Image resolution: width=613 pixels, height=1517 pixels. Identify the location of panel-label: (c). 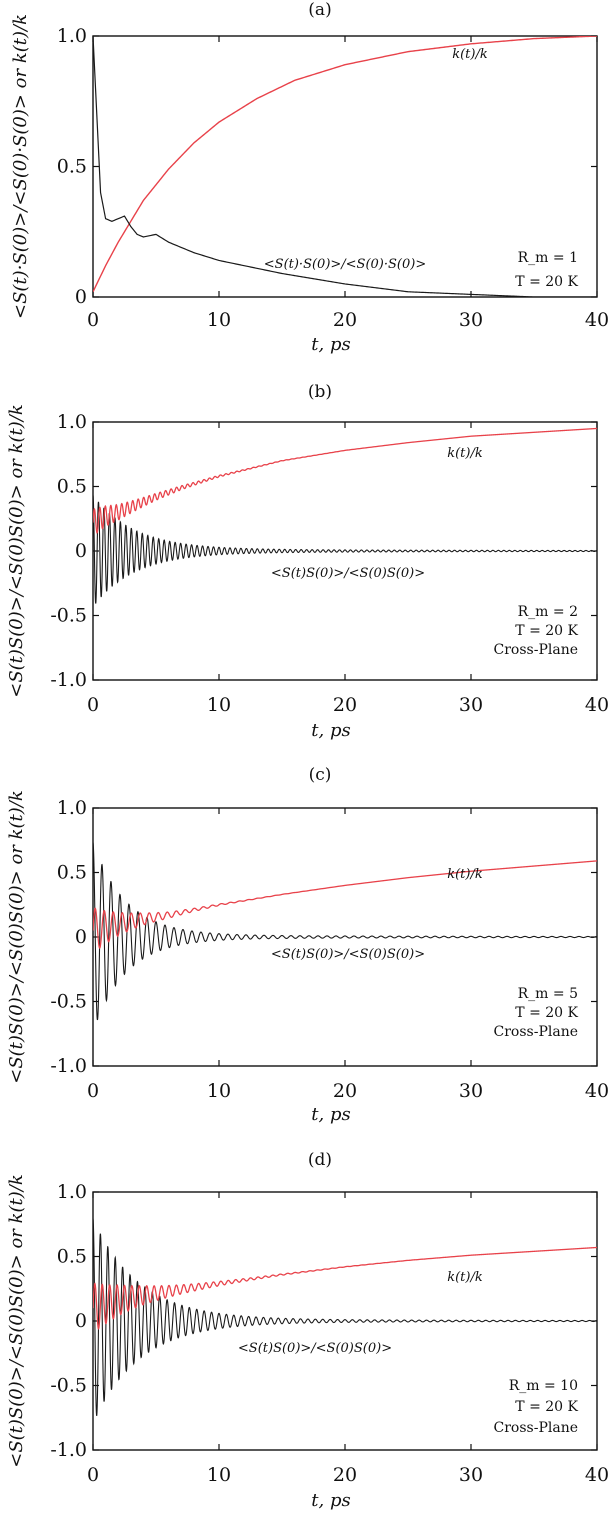
(320, 775).